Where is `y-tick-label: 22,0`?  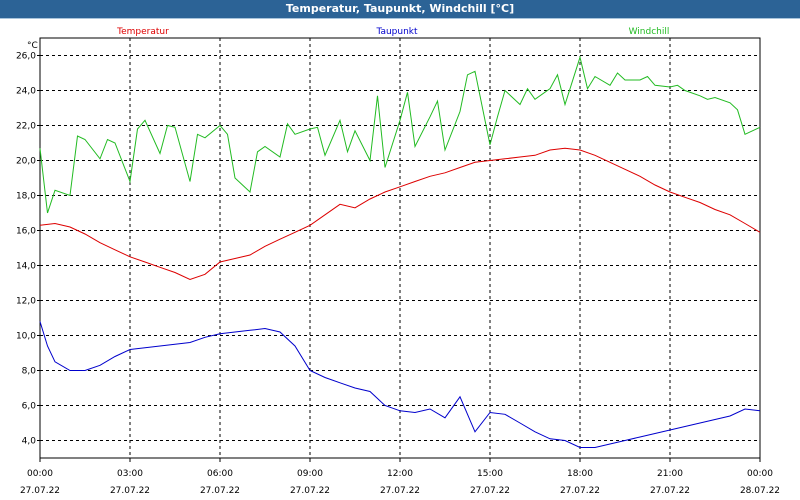 y-tick-label: 22,0 is located at coordinates (26, 127).